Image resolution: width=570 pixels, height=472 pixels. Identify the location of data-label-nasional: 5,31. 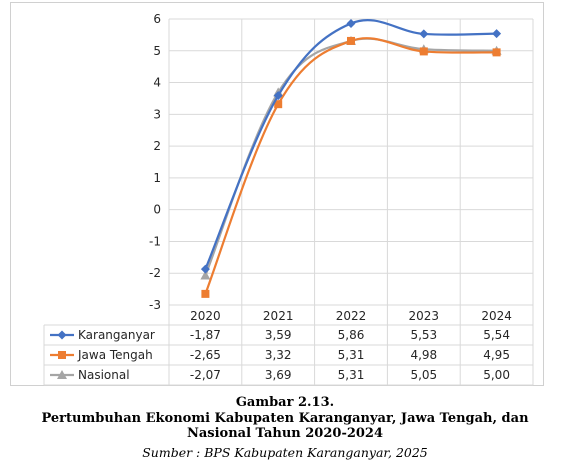
(351, 375).